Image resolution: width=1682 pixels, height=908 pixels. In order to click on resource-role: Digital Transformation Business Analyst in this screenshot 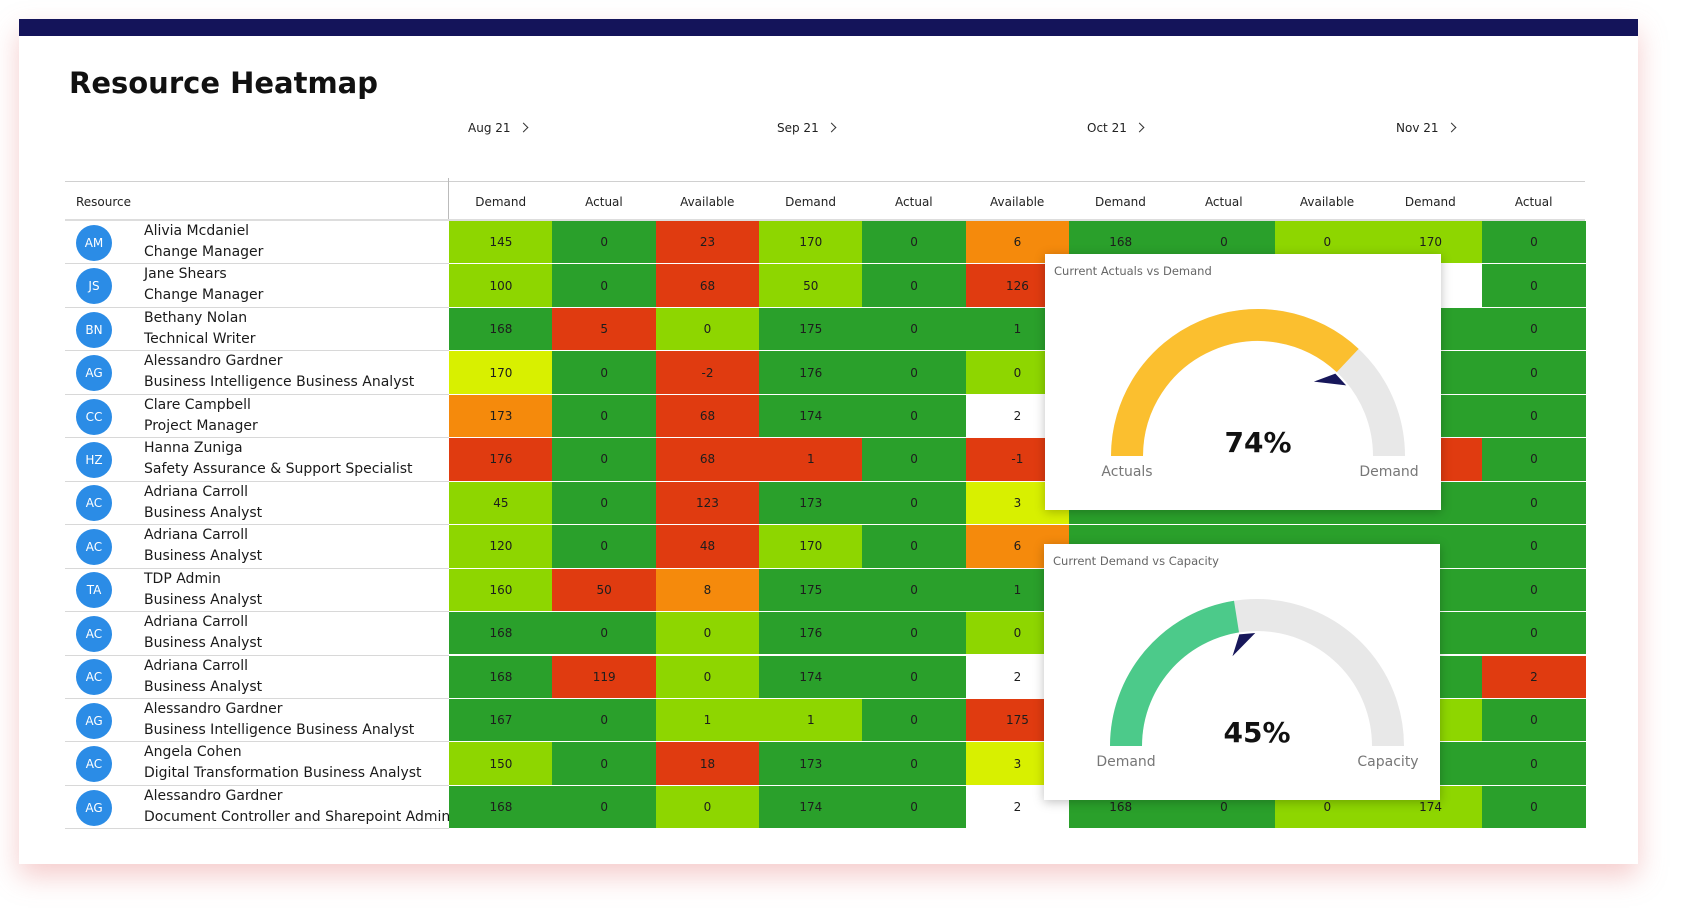, I will do `click(283, 773)`.